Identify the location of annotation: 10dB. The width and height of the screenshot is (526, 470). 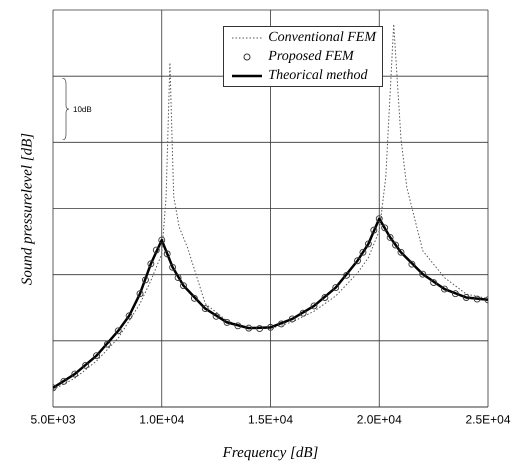
(82, 109).